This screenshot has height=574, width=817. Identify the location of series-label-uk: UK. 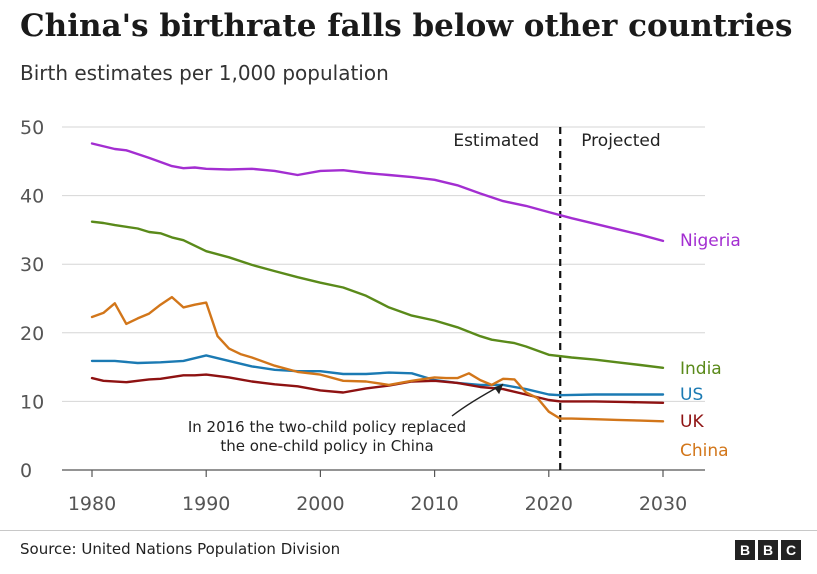
(692, 422).